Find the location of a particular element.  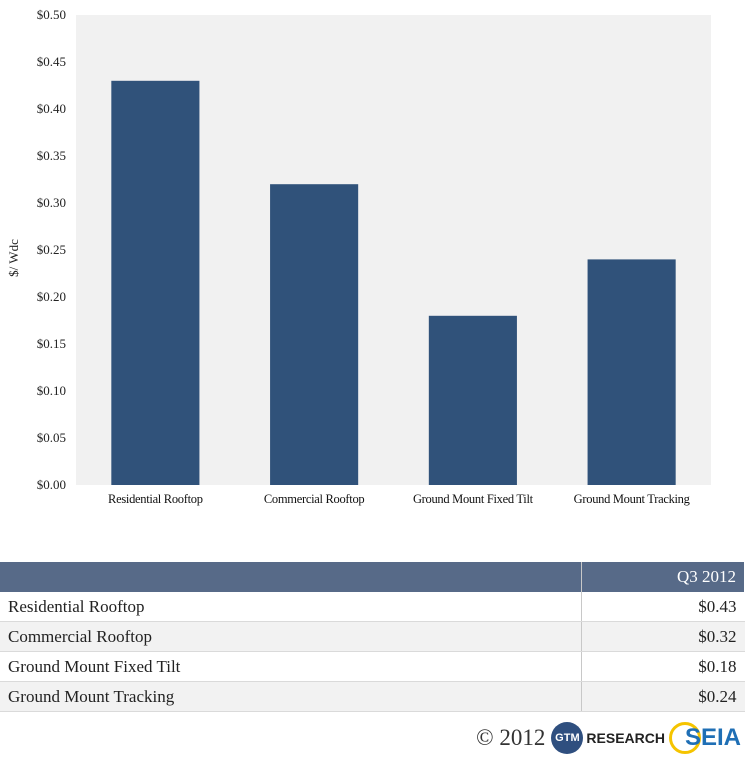

y-axis-label: $/ Wdc is located at coordinates (13, 258).